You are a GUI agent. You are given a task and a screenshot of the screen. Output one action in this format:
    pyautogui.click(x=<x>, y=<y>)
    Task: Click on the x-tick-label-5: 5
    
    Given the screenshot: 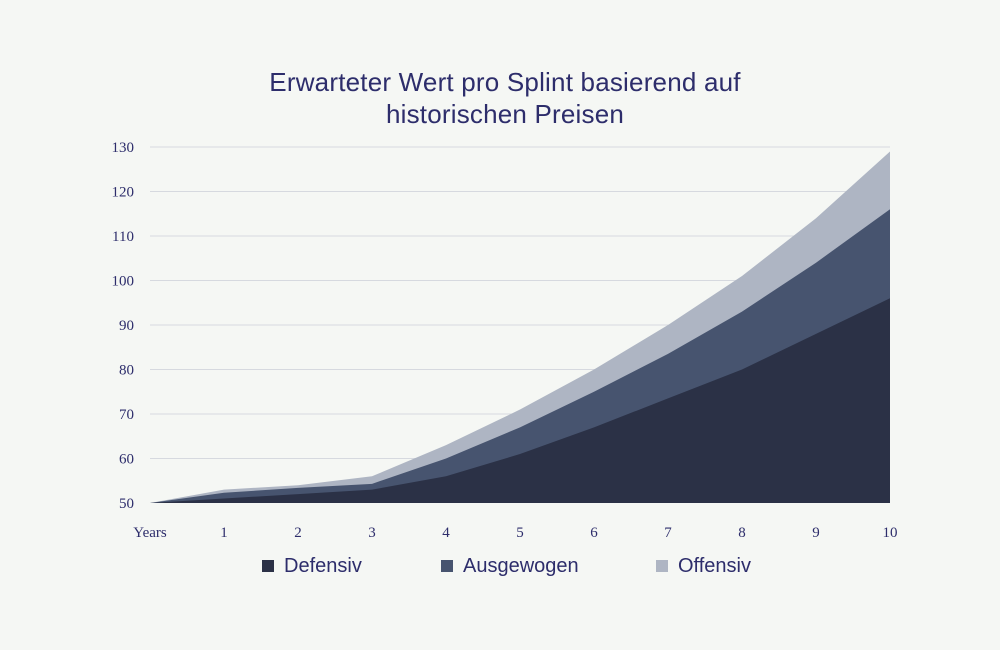 What is the action you would take?
    pyautogui.click(x=520, y=533)
    